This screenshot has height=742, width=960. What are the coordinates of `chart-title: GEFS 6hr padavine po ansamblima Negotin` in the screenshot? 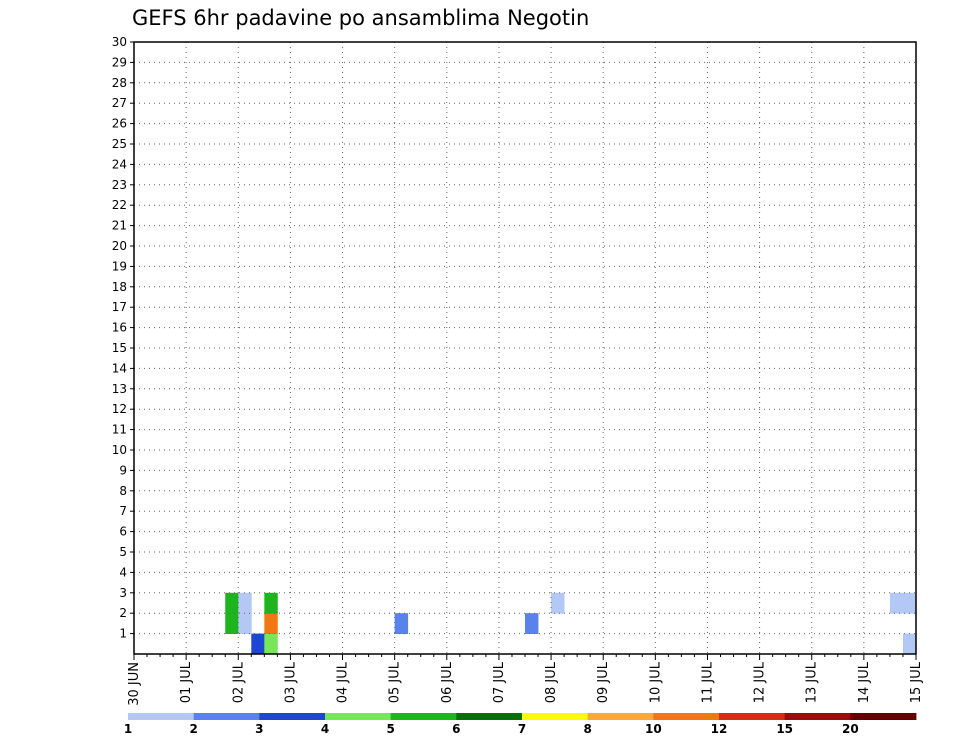 It's located at (360, 18).